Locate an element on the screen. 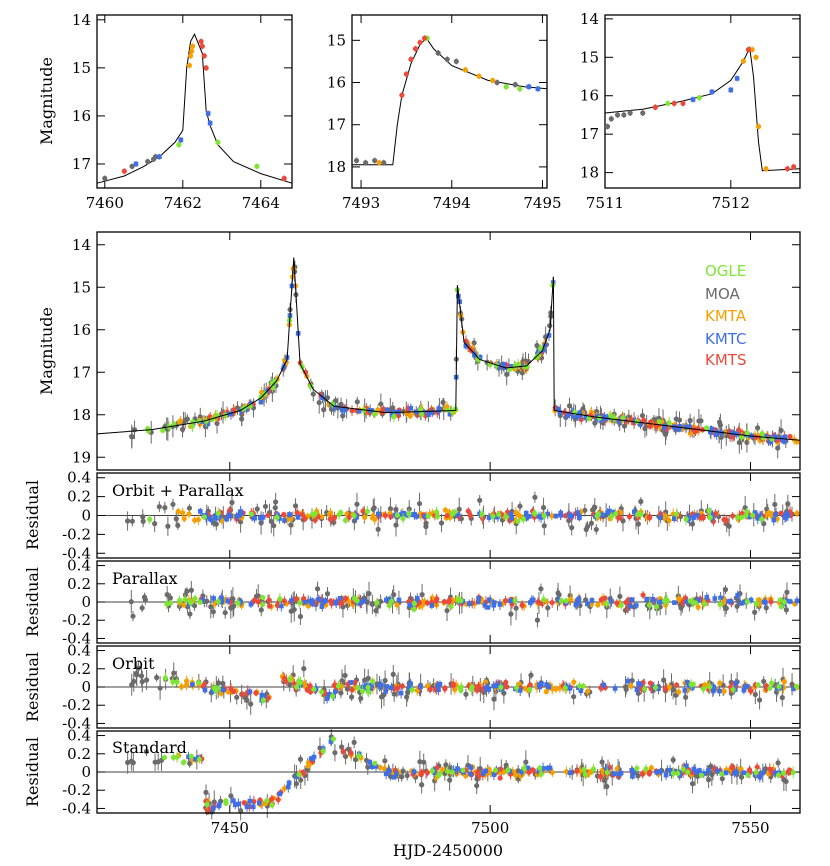 The image size is (830, 866). y-tick-label: 17 is located at coordinates (81, 372).